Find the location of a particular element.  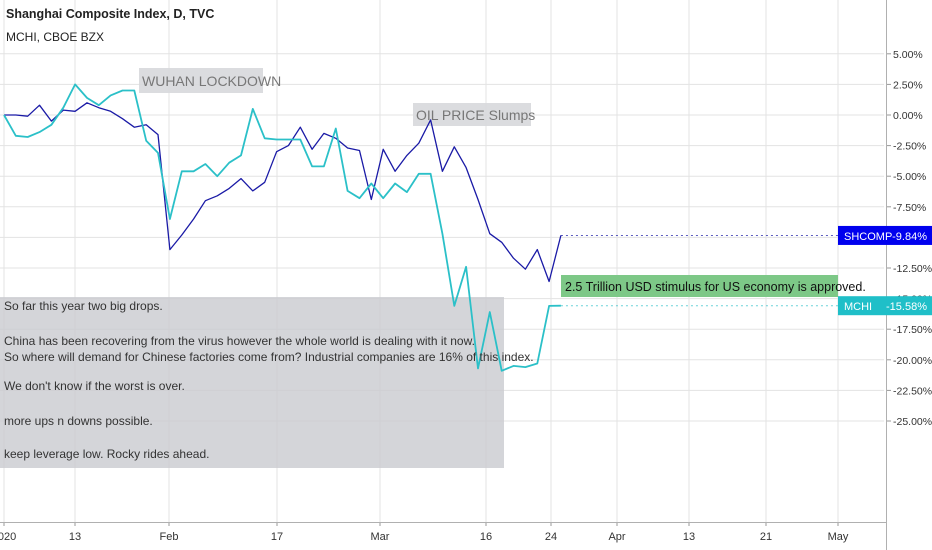

y-tick-label: -20.00% is located at coordinates (912, 361).